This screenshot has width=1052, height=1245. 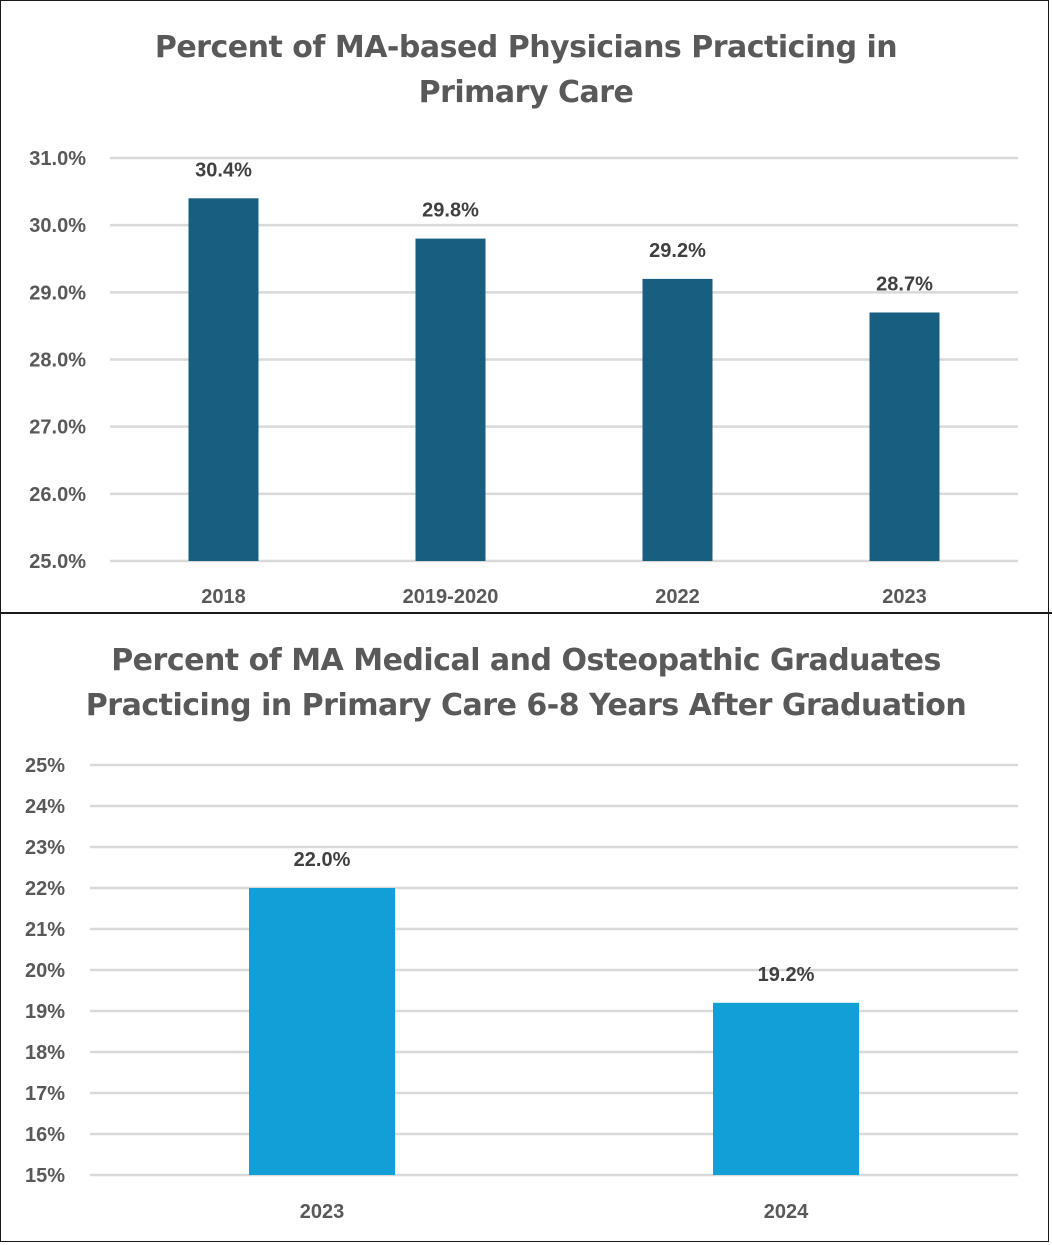 What do you see at coordinates (786, 975) in the screenshot?
I see `chart-2-data-label: 19.2%` at bounding box center [786, 975].